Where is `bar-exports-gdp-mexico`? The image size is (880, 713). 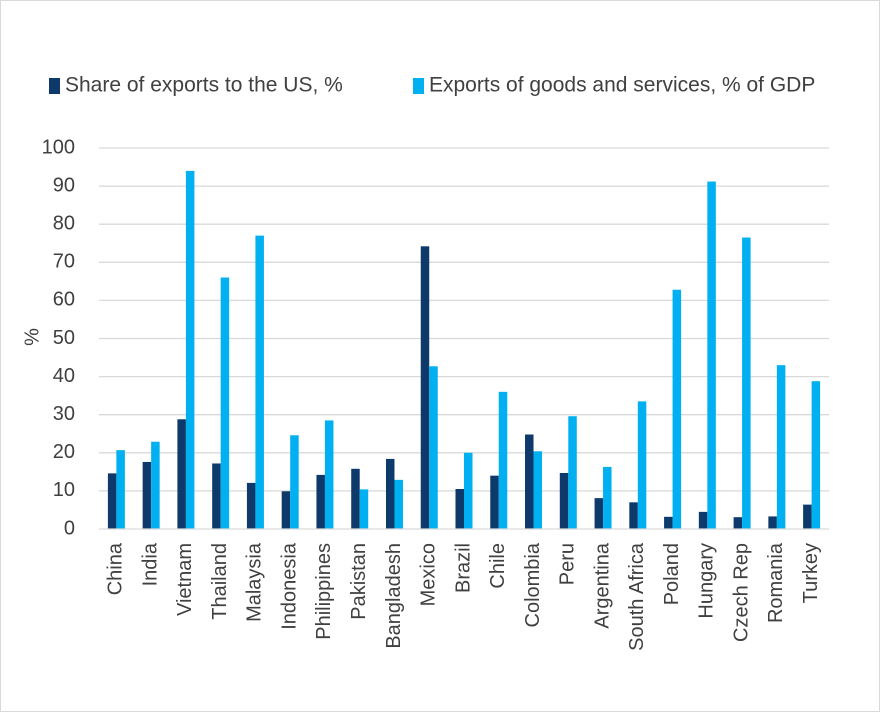 bar-exports-gdp-mexico is located at coordinates (433, 447).